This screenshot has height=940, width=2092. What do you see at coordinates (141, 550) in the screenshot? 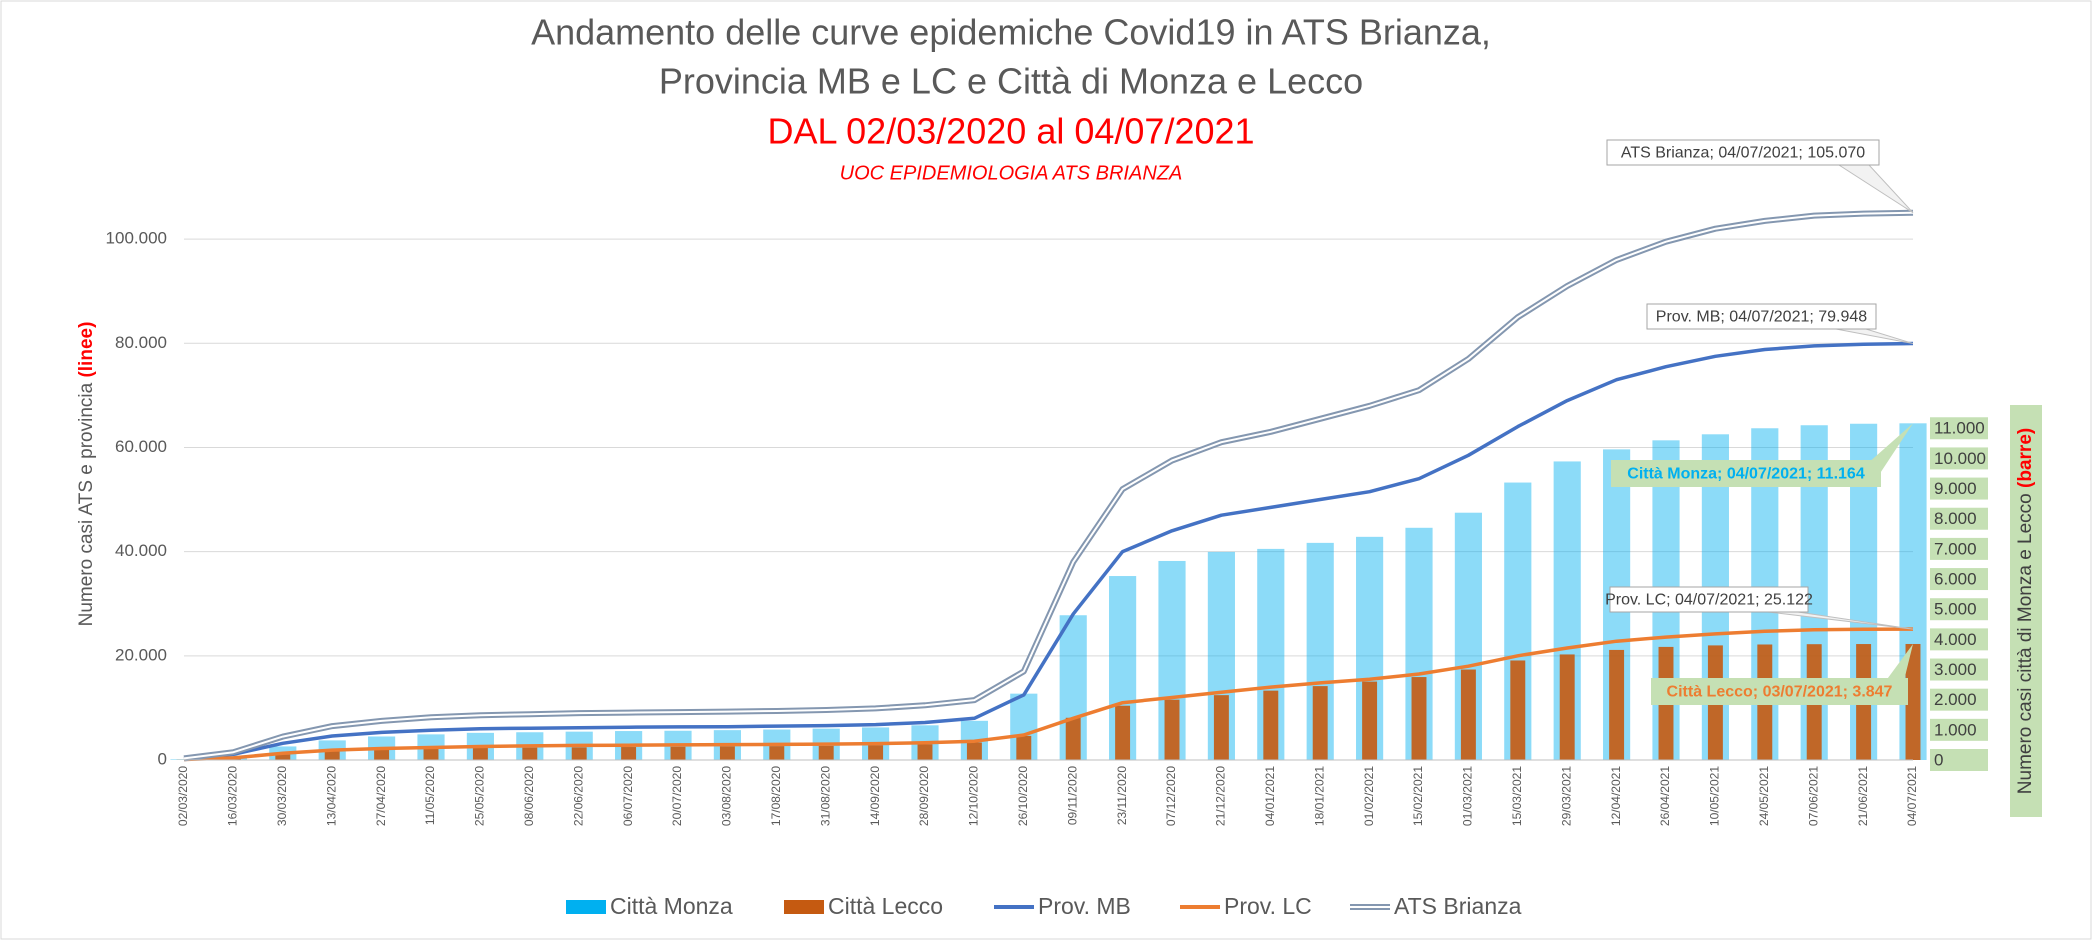
I see `y-tick-label: 40.000` at bounding box center [141, 550].